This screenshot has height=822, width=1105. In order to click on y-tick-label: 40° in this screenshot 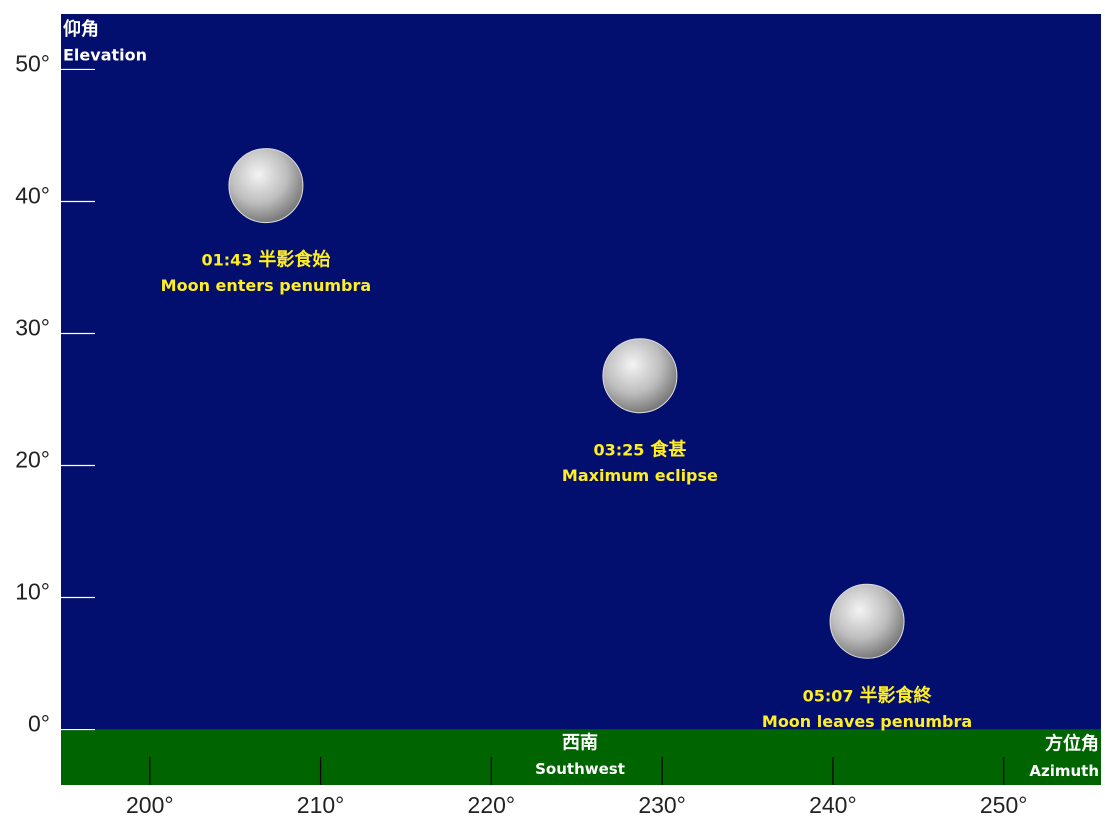, I will do `click(32, 196)`.